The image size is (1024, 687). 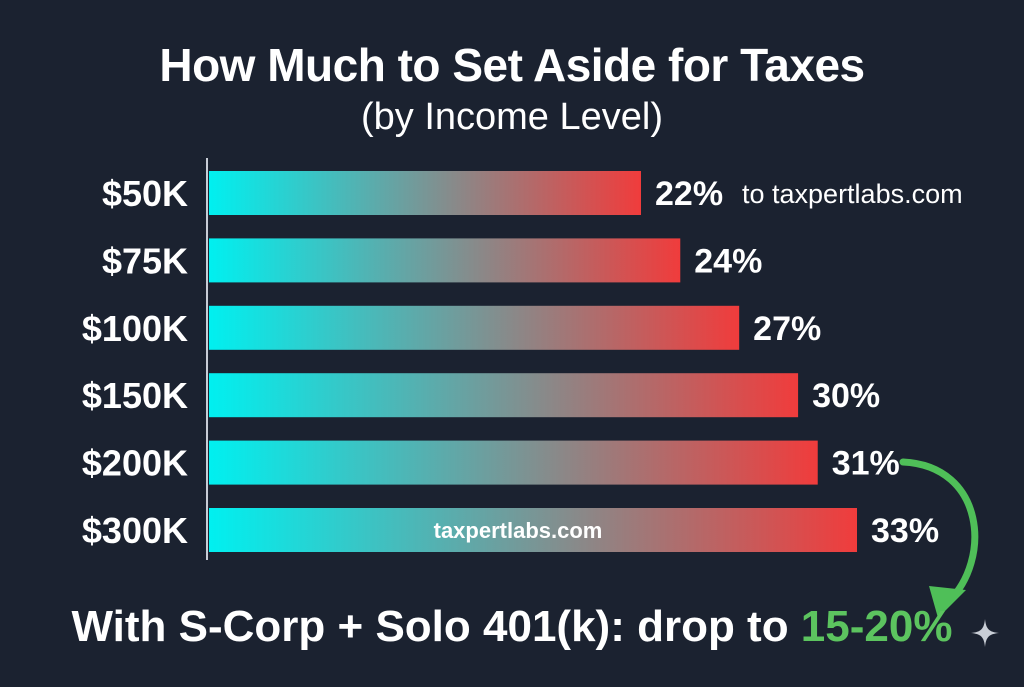 What do you see at coordinates (135, 530) in the screenshot?
I see `category-label: $300K` at bounding box center [135, 530].